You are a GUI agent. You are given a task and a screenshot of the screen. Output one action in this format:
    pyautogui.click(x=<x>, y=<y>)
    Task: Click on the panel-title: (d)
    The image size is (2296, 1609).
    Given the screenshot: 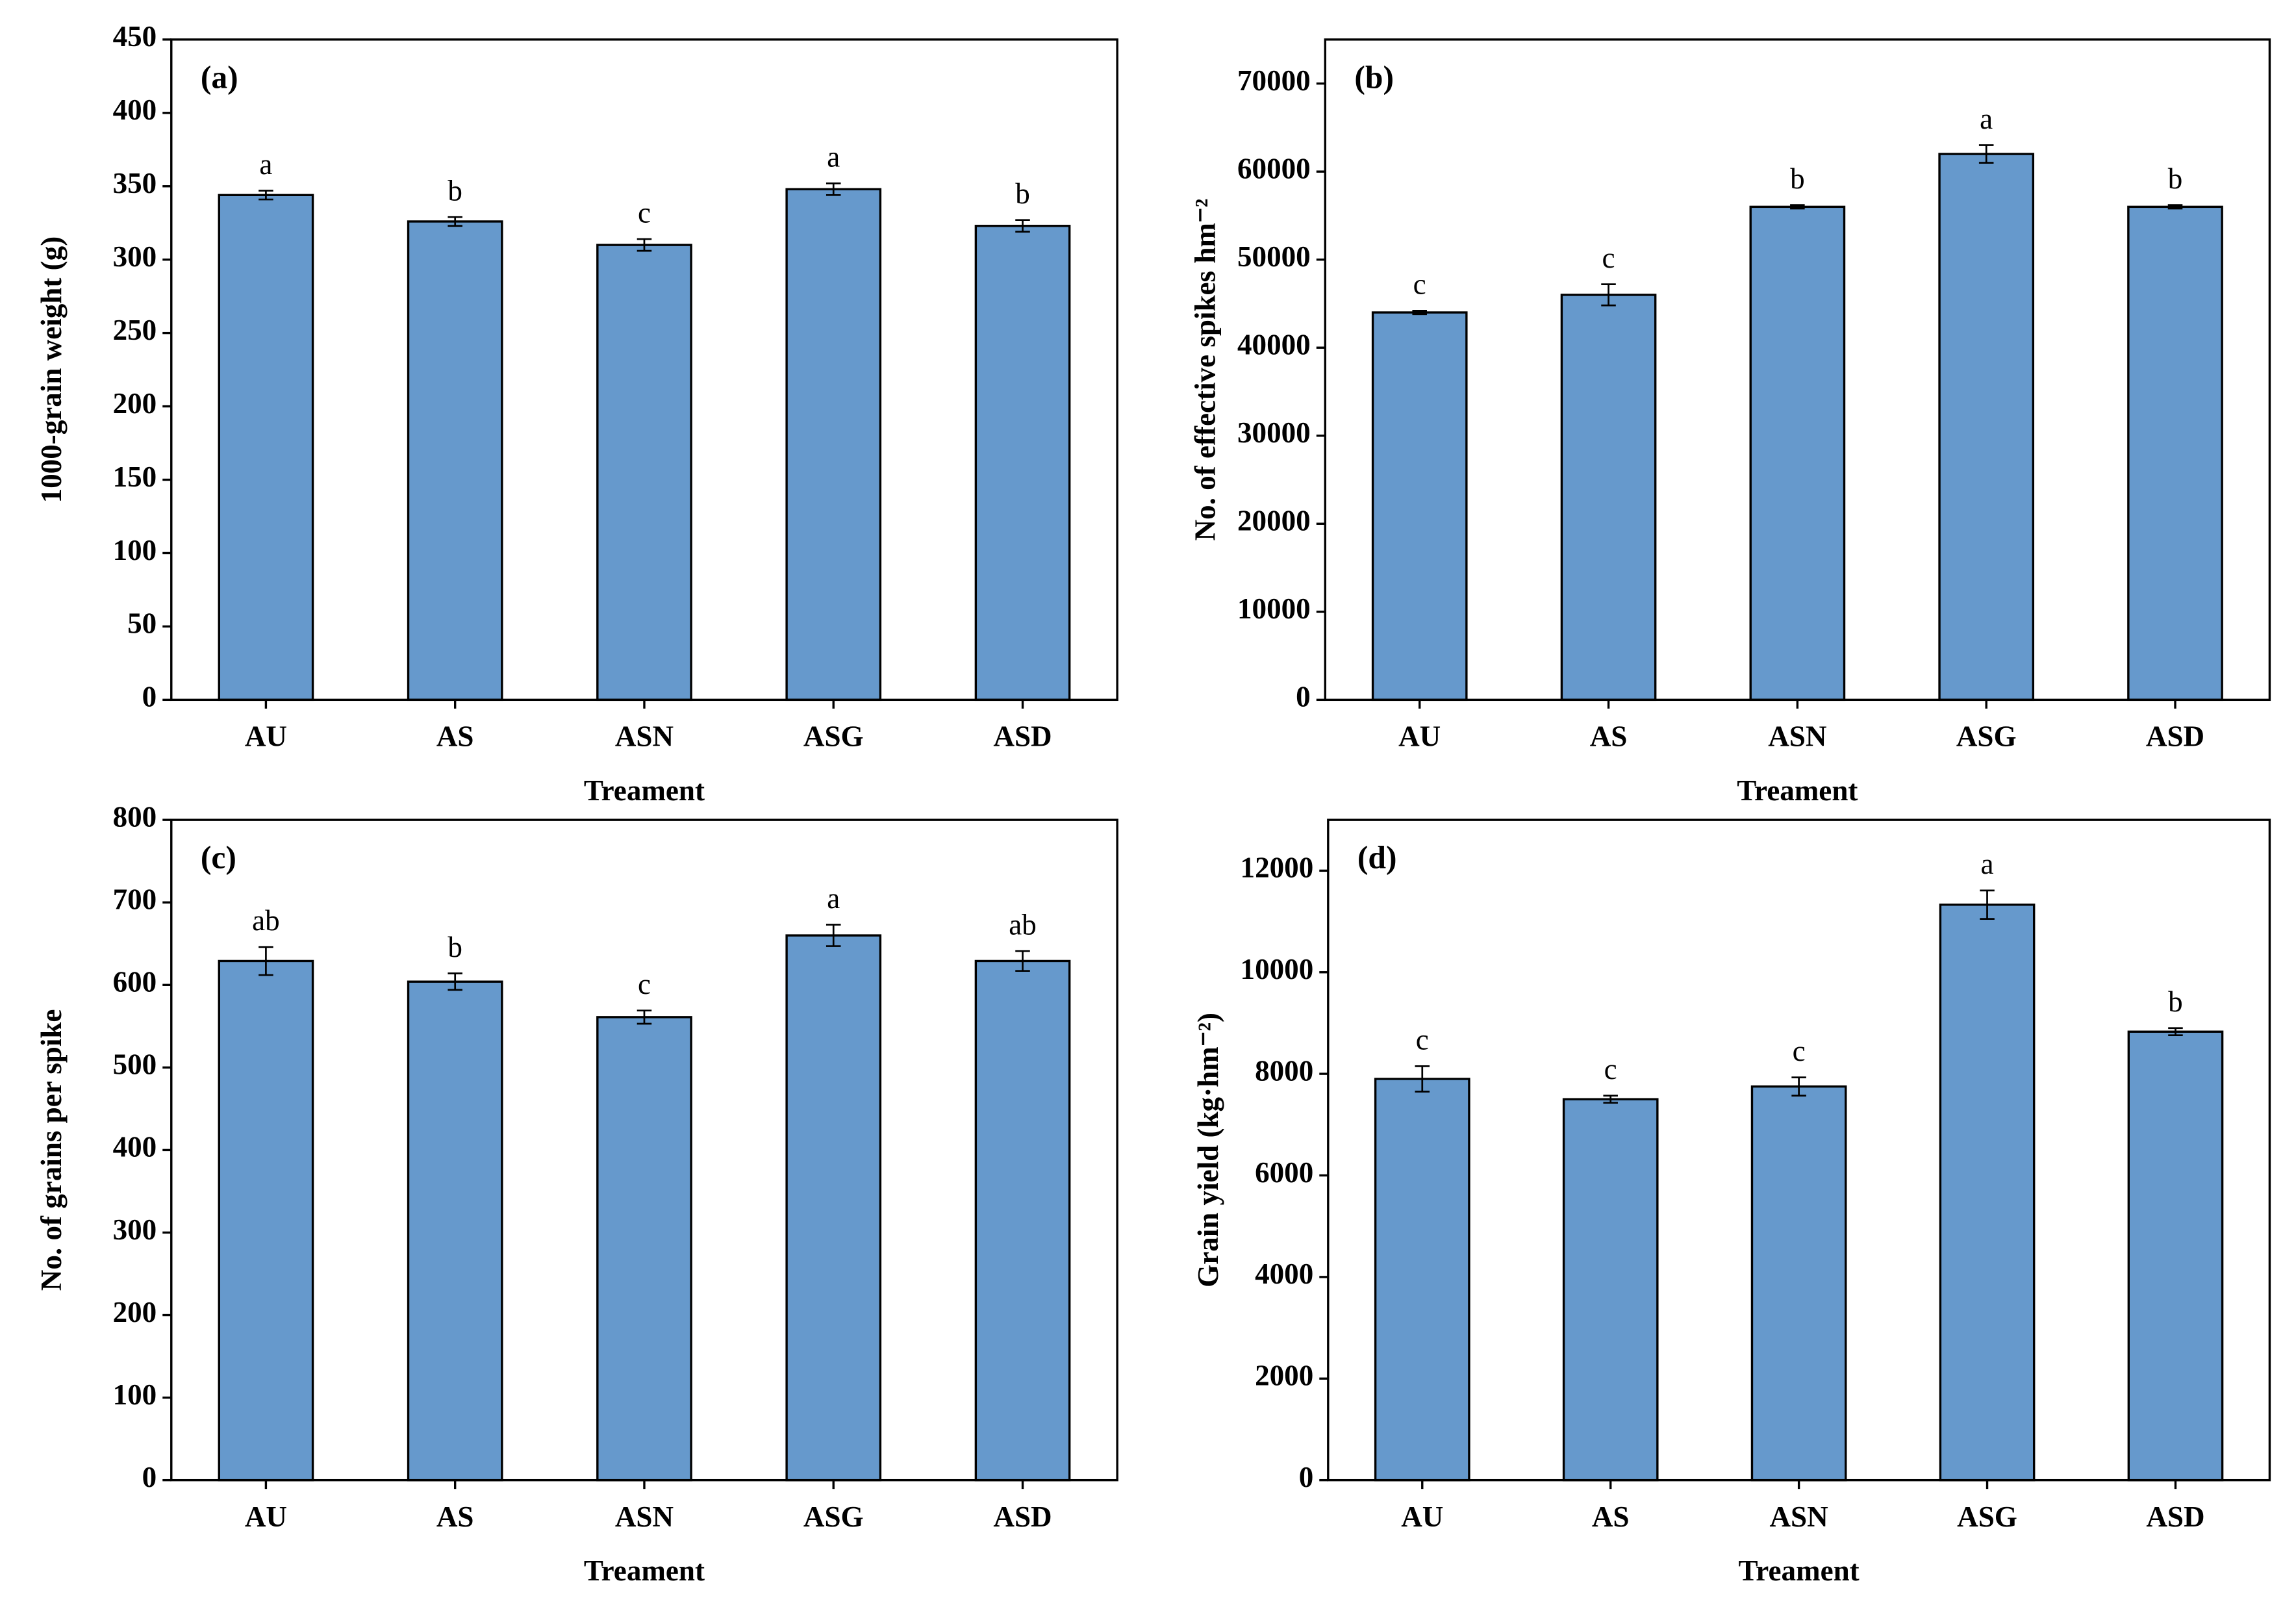 What is the action you would take?
    pyautogui.click(x=1377, y=858)
    